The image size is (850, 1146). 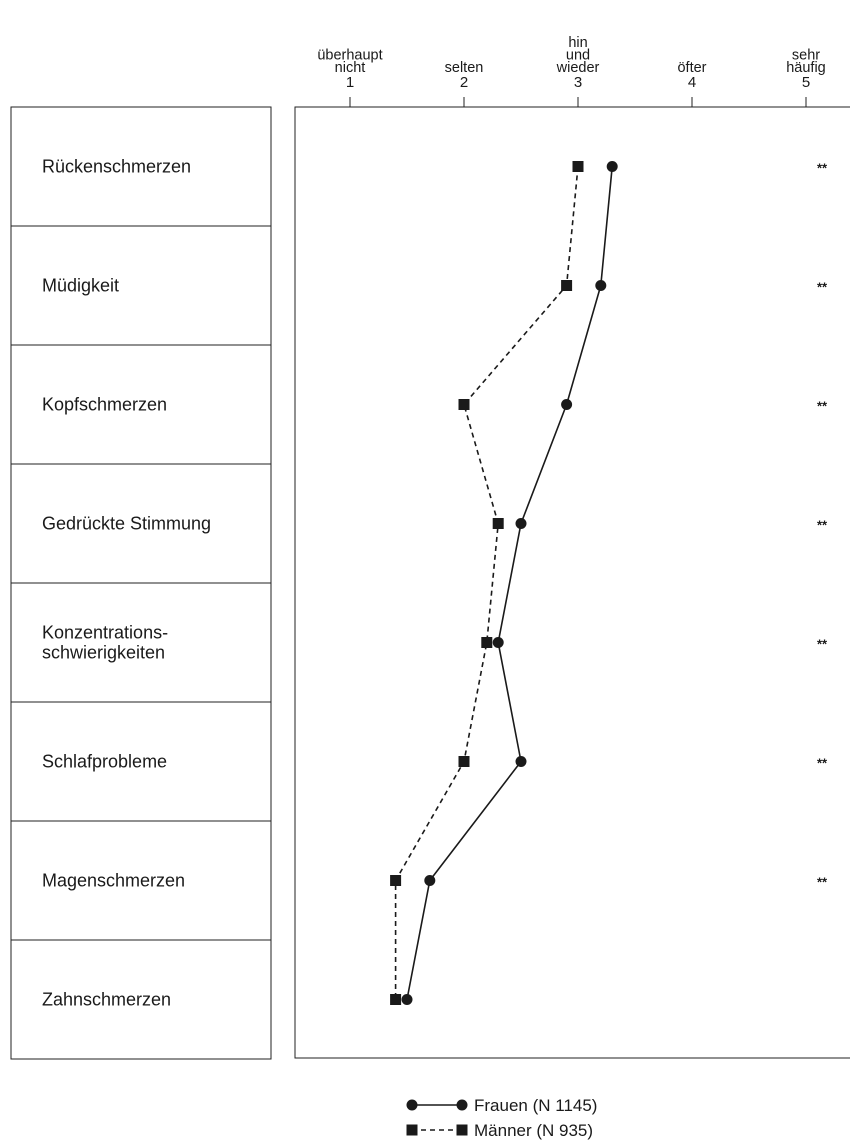 What do you see at coordinates (535, 1105) in the screenshot?
I see `legend-label-0: Frauen (N 1145)` at bounding box center [535, 1105].